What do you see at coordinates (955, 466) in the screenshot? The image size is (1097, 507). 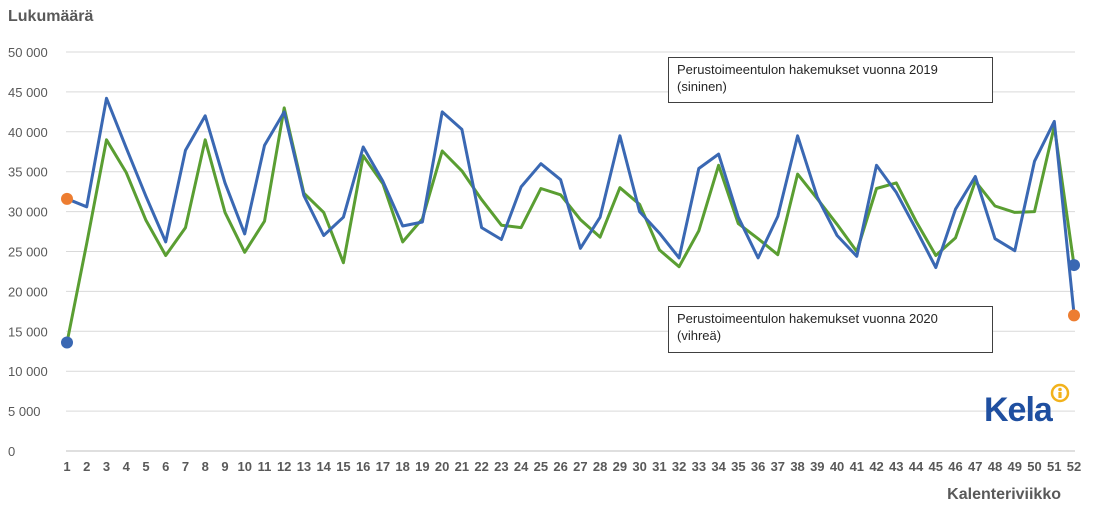 I see `x-tick-label: 46` at bounding box center [955, 466].